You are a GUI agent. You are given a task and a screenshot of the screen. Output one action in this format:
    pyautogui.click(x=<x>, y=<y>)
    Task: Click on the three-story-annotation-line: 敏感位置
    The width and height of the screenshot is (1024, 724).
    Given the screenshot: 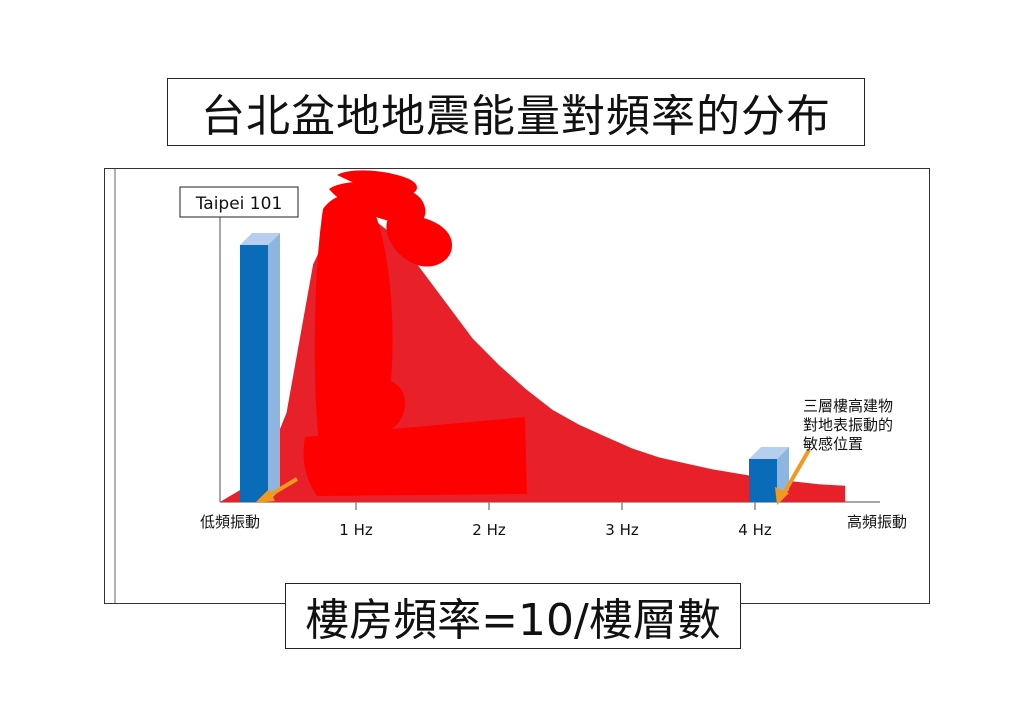 What is the action you would take?
    pyautogui.click(x=833, y=444)
    